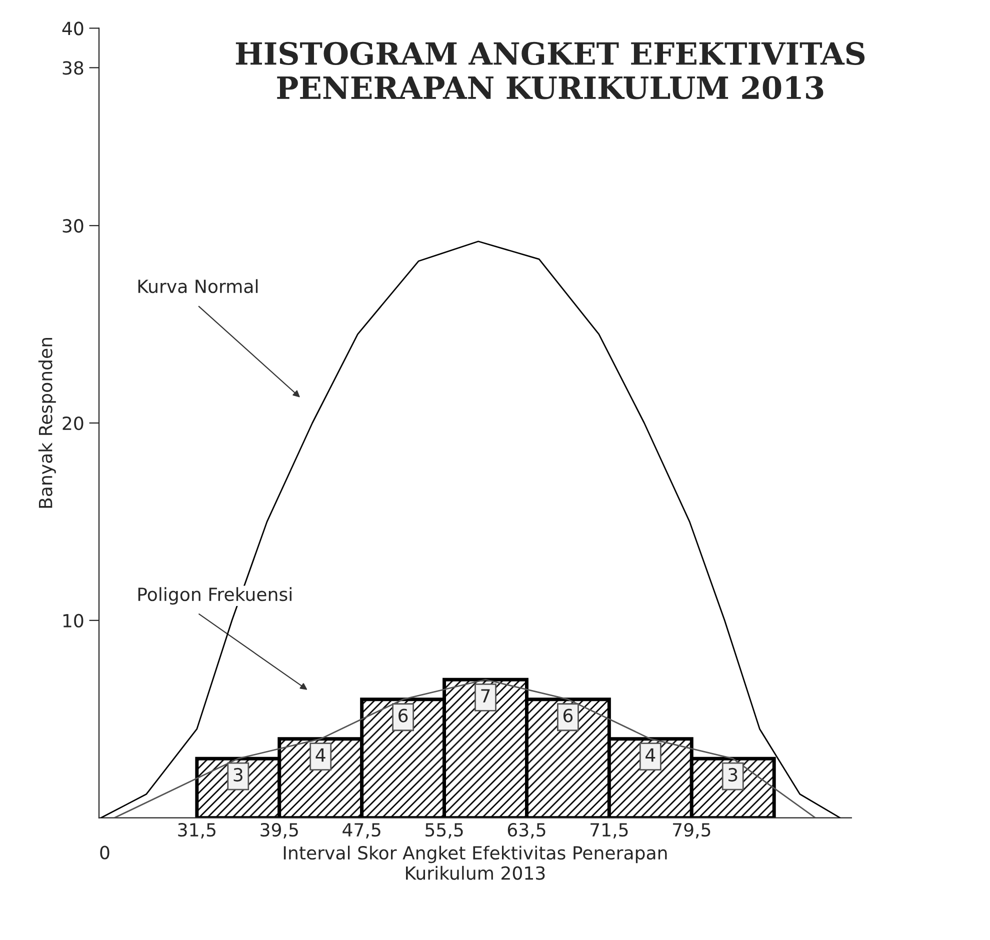 The height and width of the screenshot is (940, 990). Describe the element at coordinates (47, 423) in the screenshot. I see `y-axis-title: Banyak Responden` at that location.